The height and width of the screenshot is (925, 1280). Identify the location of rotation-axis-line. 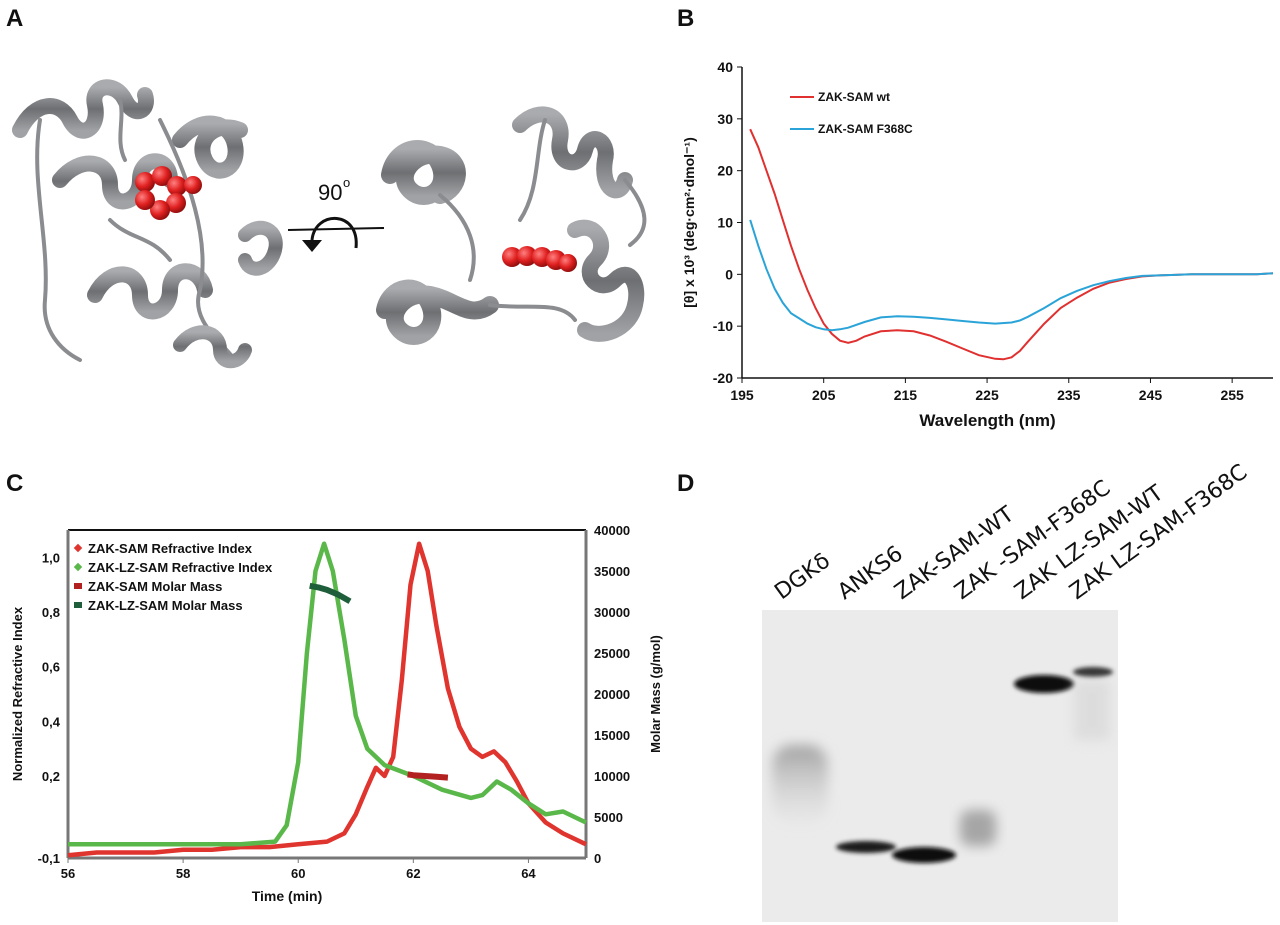
(336, 229).